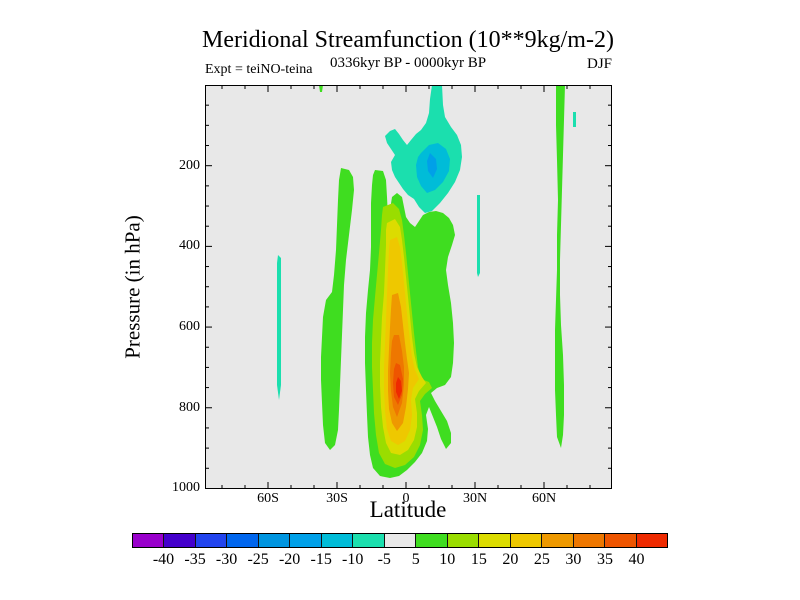 This screenshot has width=800, height=600. Describe the element at coordinates (604, 559) in the screenshot. I see `colorbar-tick-label: 35` at that location.